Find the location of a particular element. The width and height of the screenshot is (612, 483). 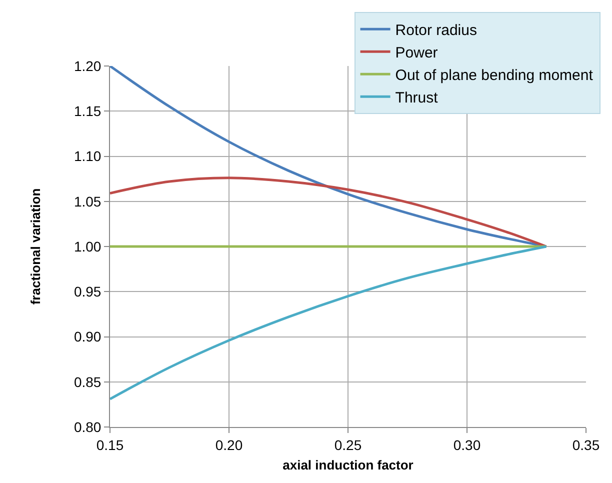

y-tick-label: 1.20 is located at coordinates (88, 66).